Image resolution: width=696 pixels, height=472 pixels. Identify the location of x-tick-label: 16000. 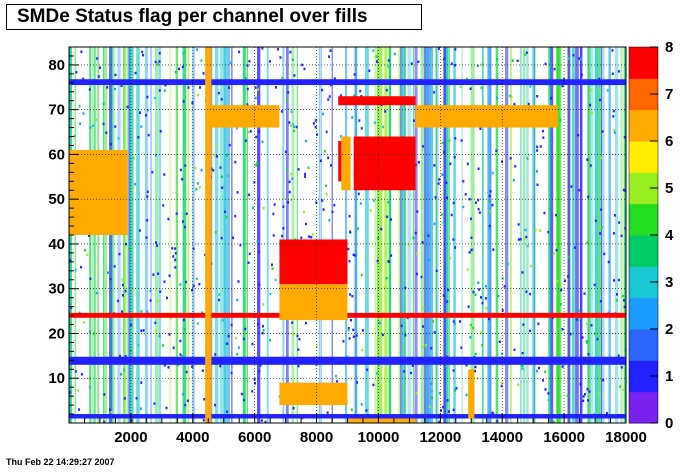
(564, 437).